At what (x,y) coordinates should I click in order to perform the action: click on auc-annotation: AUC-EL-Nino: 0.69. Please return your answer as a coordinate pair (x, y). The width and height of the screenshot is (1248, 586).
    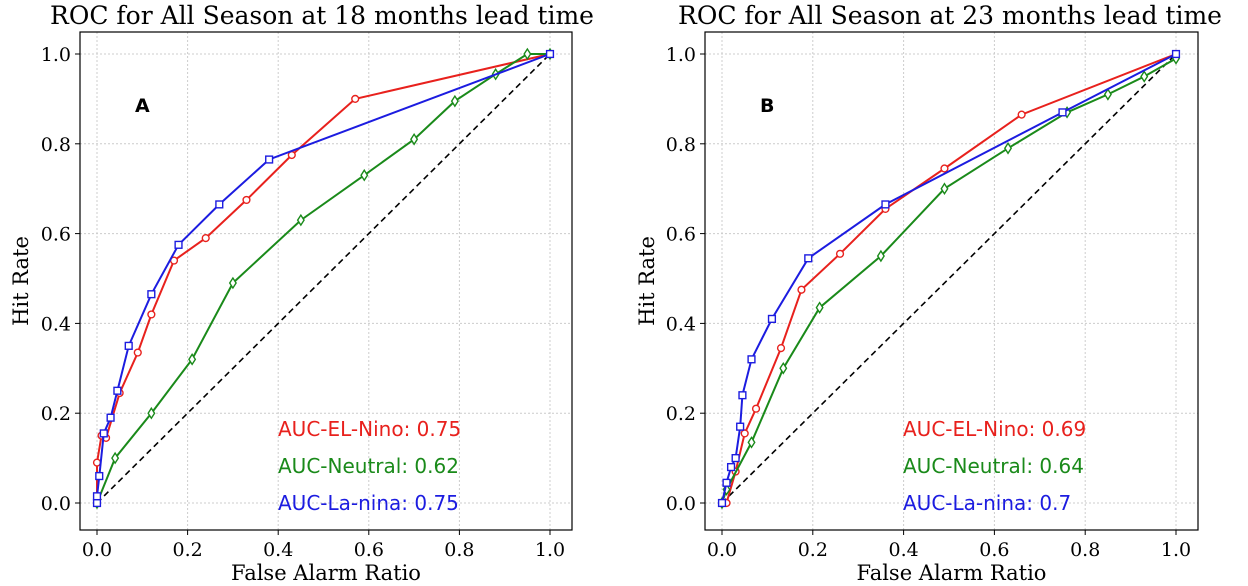
    Looking at the image, I should click on (994, 429).